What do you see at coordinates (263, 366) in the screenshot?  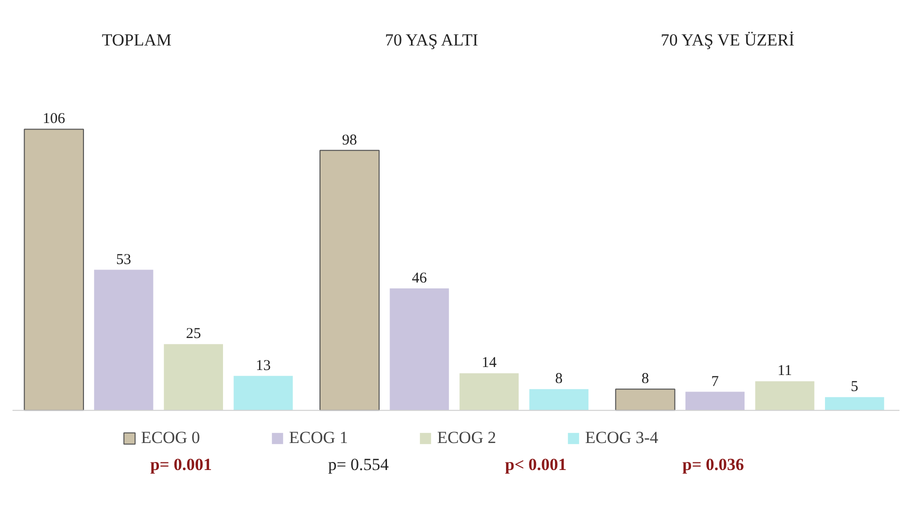 I see `data-label: 13` at bounding box center [263, 366].